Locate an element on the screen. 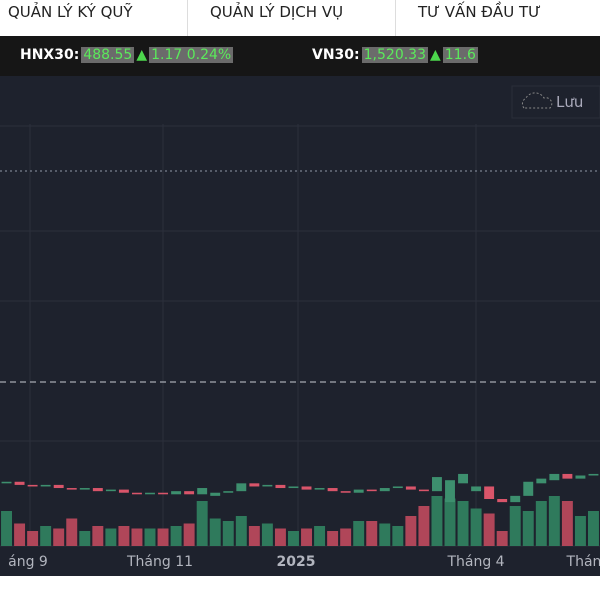 The width and height of the screenshot is (600, 600). save-label: Lưu is located at coordinates (569, 102).